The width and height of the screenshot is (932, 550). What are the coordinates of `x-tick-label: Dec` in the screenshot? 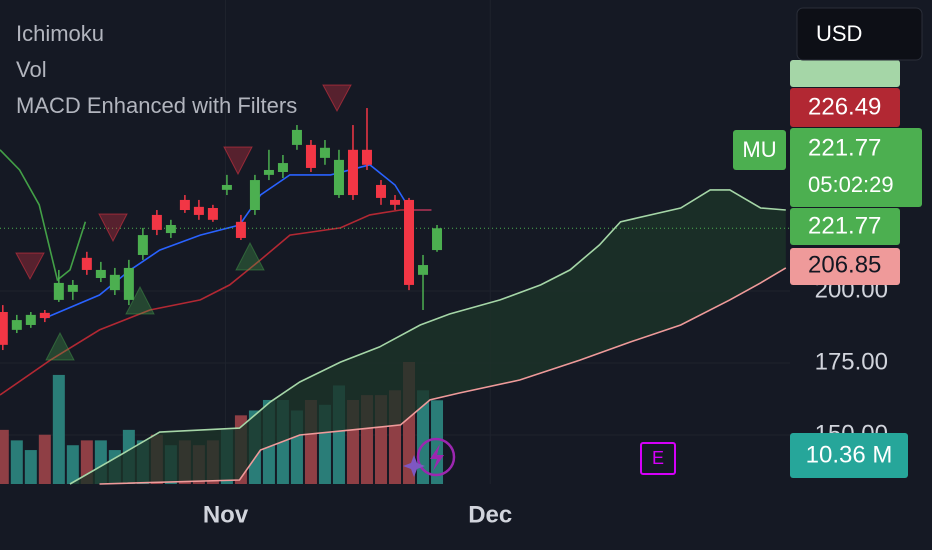 It's located at (490, 514).